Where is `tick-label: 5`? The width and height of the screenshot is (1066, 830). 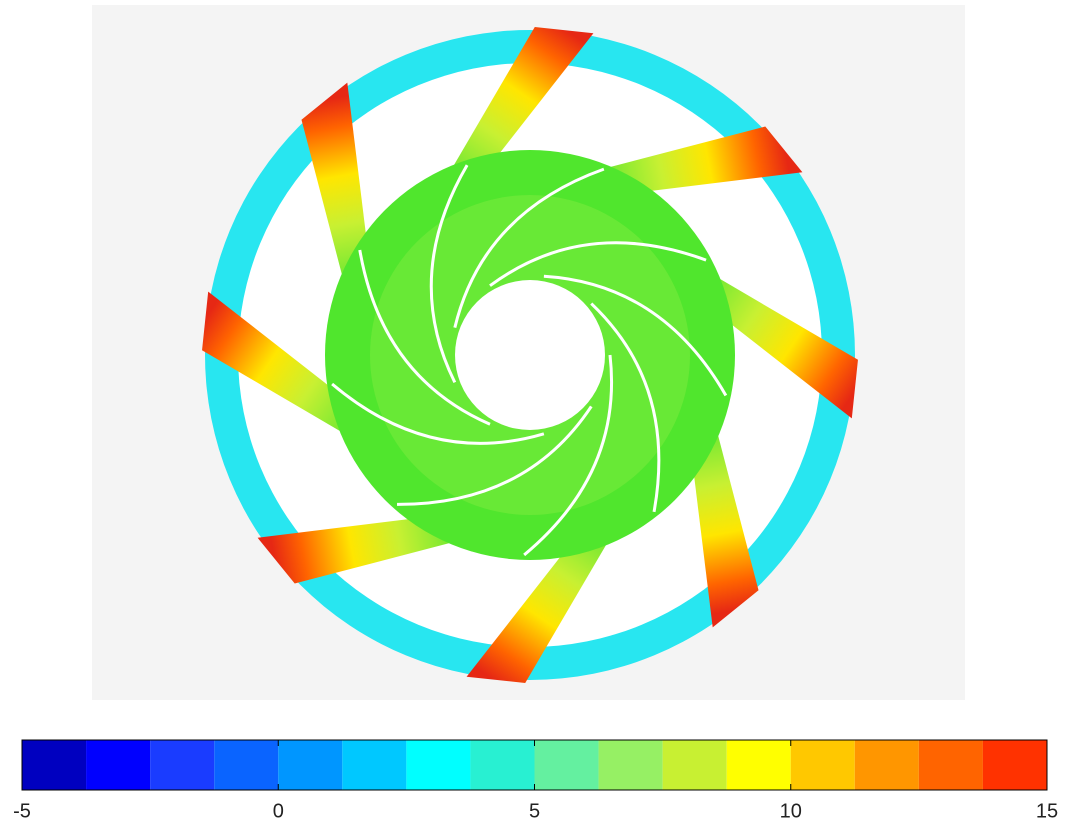
tick-label: 5 is located at coordinates (534, 811).